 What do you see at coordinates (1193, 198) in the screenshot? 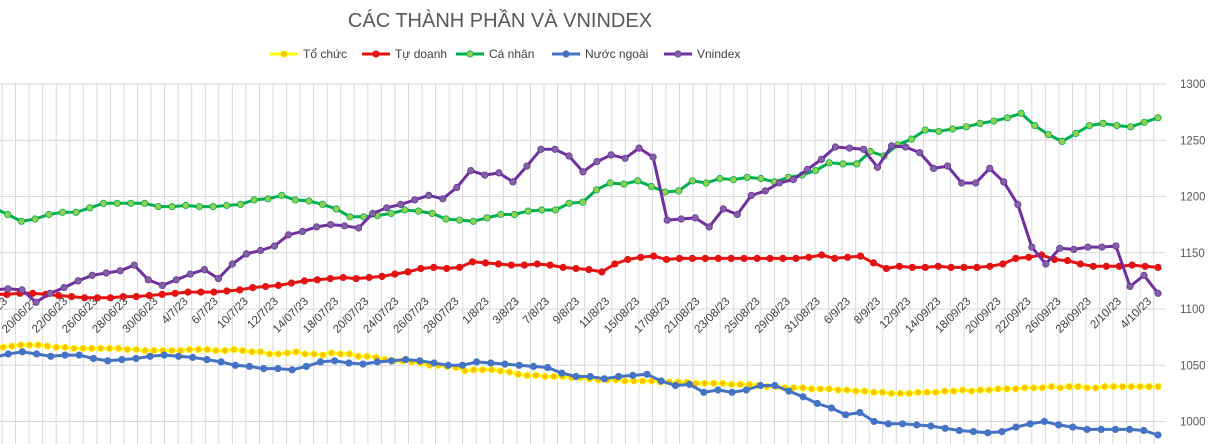
I see `y-tick-label: 1200` at bounding box center [1193, 198].